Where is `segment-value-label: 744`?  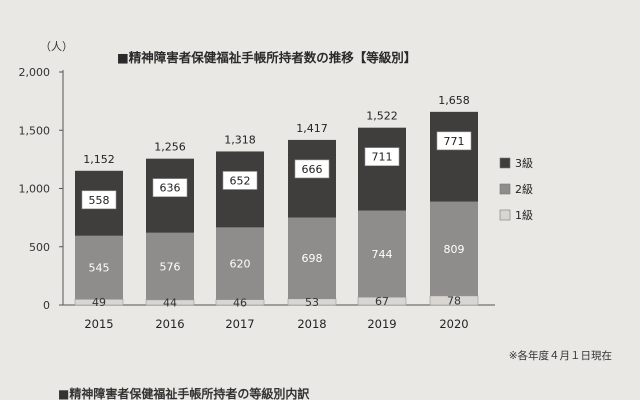 segment-value-label: 744 is located at coordinates (382, 254).